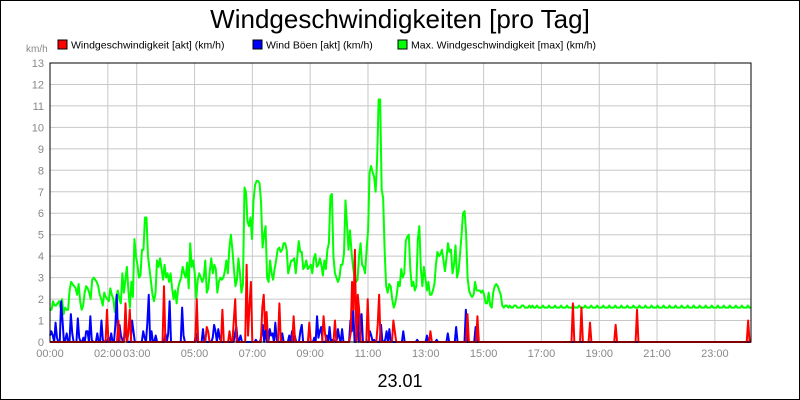 This screenshot has width=800, height=400. I want to click on y-tick-label: 13, so click(38, 64).